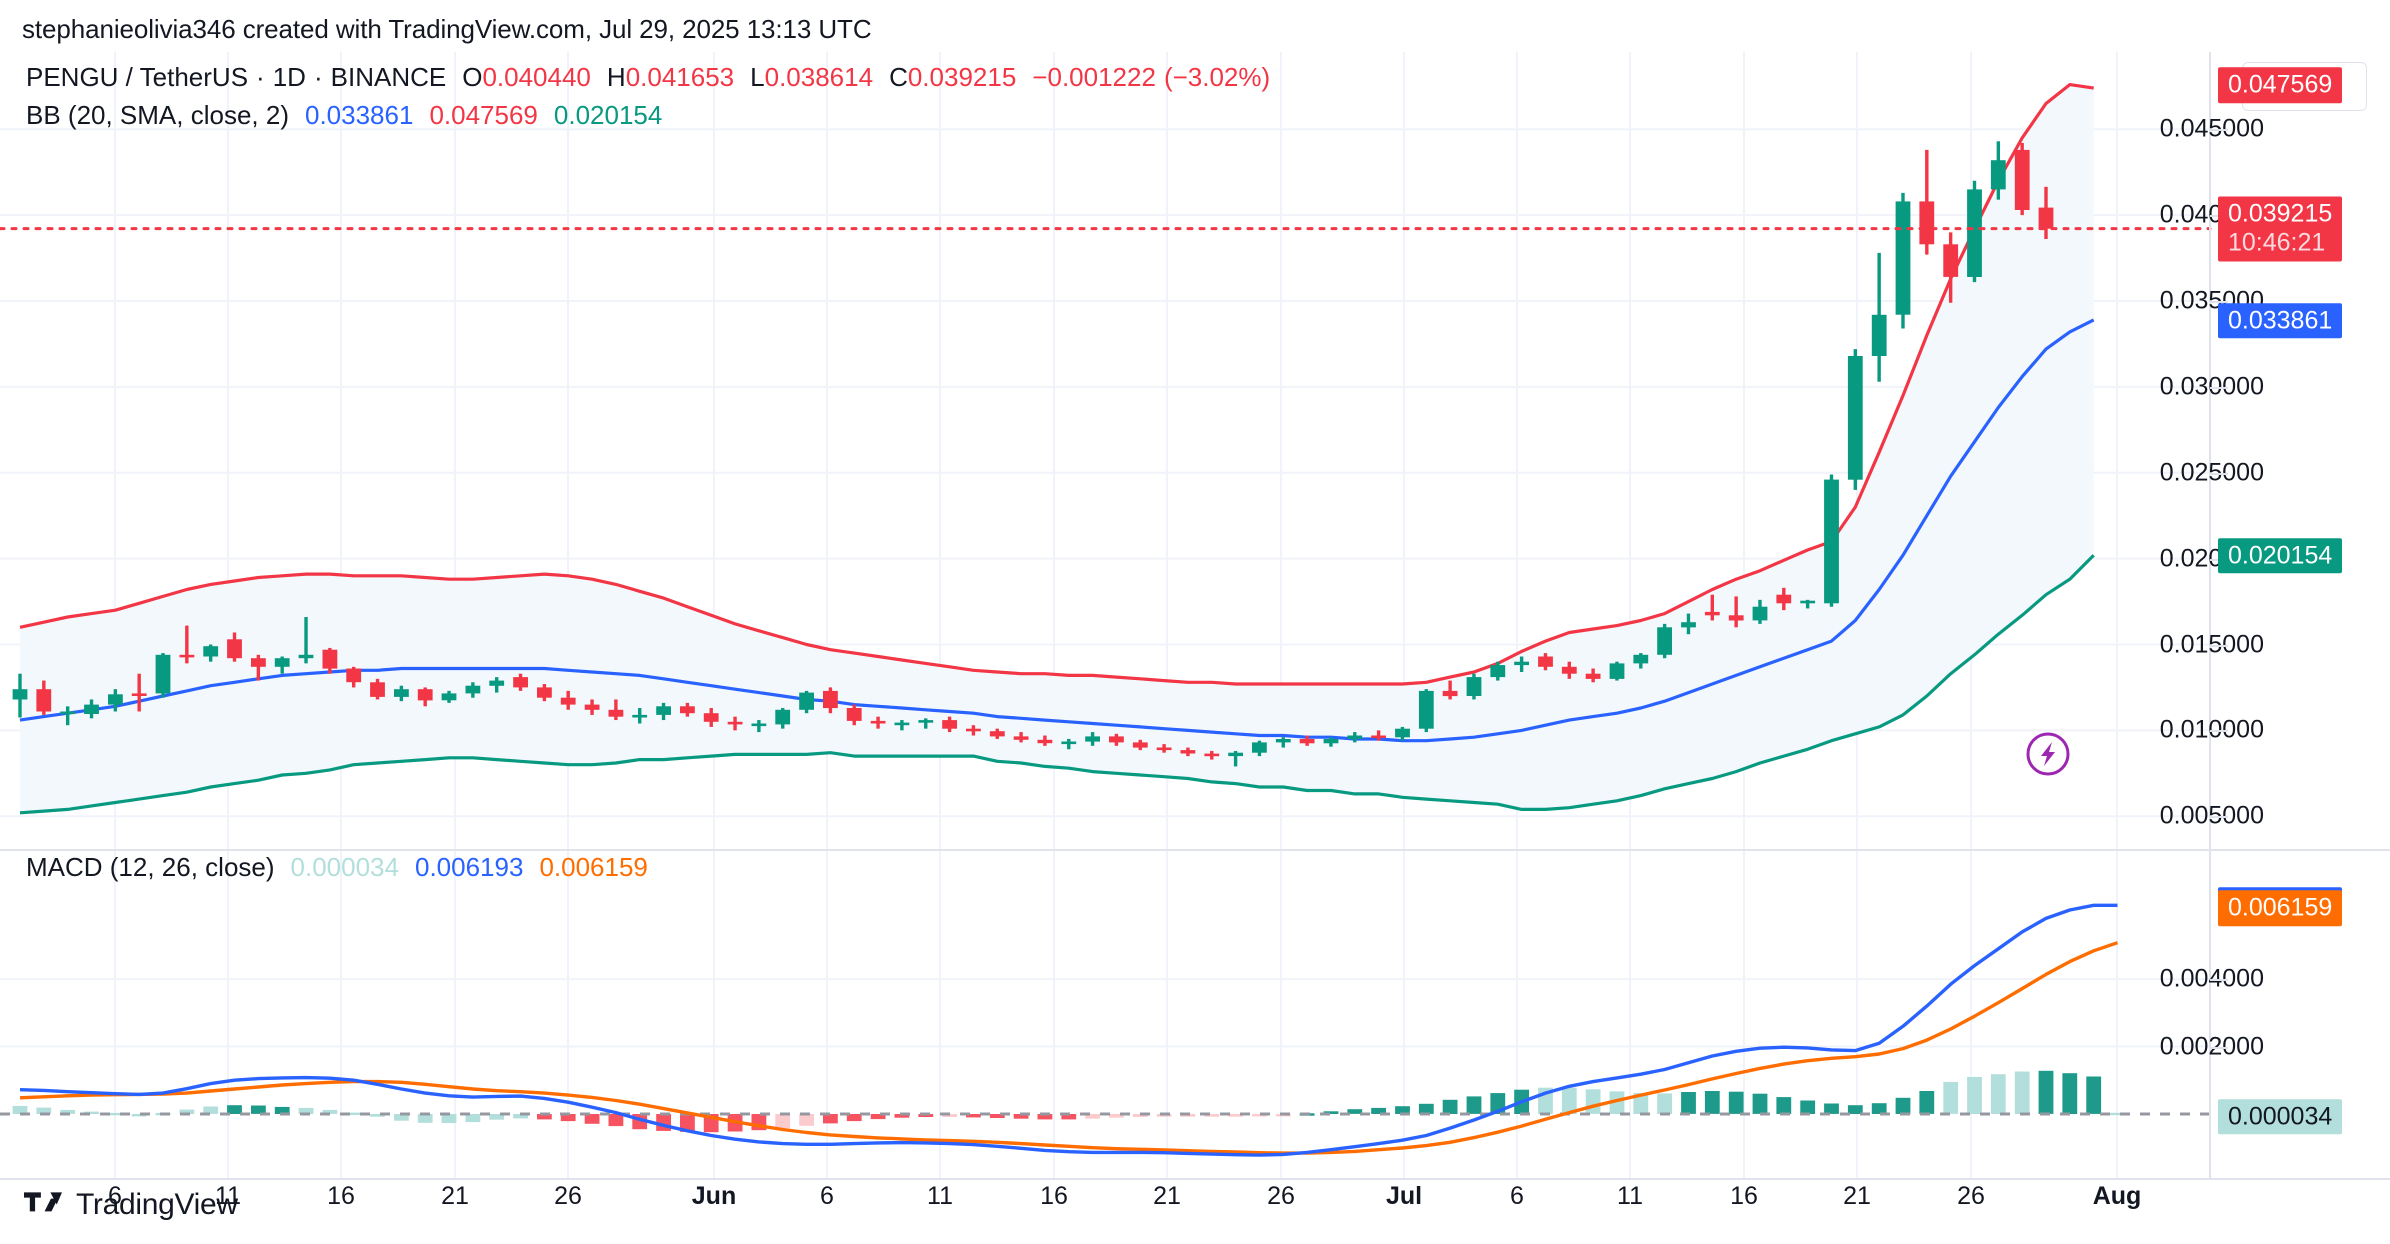 The image size is (2390, 1244). What do you see at coordinates (1281, 1196) in the screenshot?
I see `time-tick-label: 26` at bounding box center [1281, 1196].